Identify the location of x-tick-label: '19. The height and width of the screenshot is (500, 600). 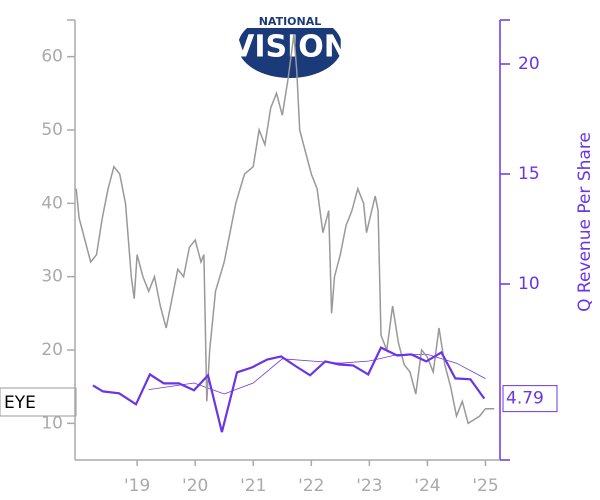
(137, 486).